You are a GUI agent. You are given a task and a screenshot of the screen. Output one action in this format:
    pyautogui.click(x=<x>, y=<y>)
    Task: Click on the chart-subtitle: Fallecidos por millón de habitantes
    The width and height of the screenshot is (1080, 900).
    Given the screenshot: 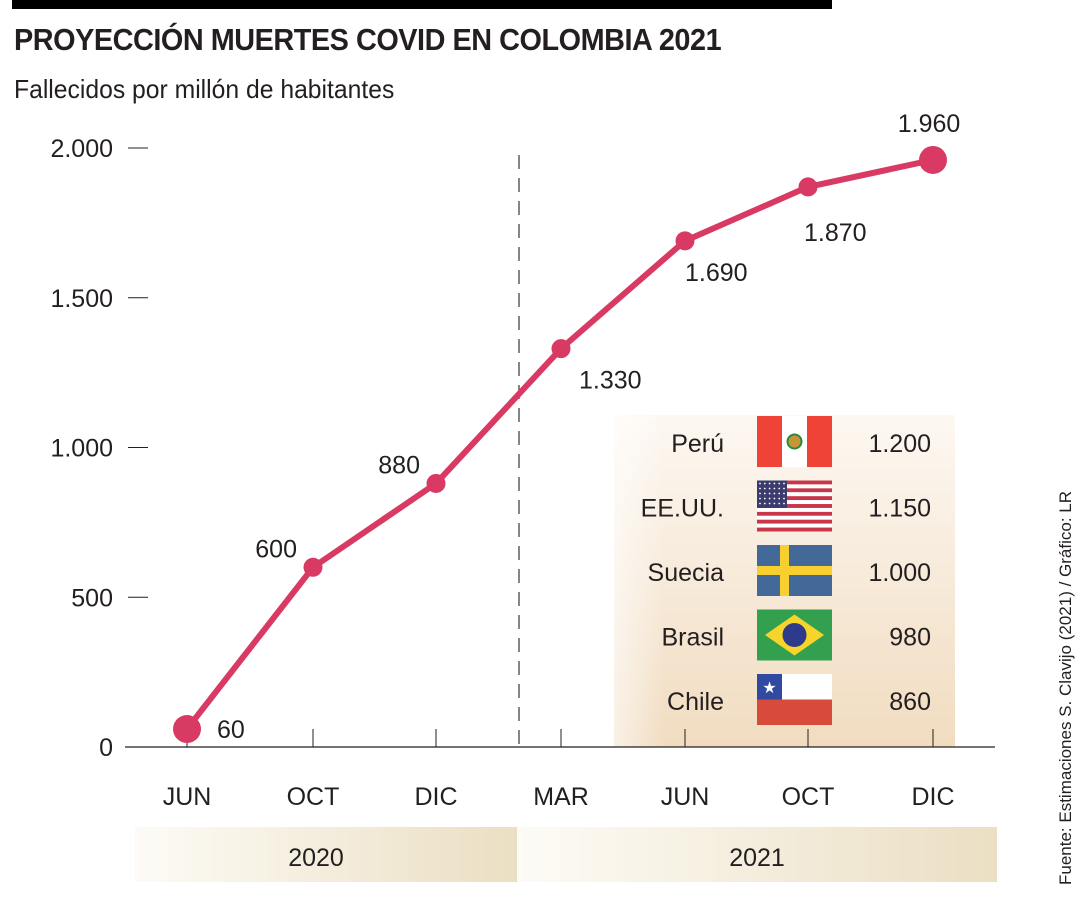 What is the action you would take?
    pyautogui.click(x=204, y=89)
    